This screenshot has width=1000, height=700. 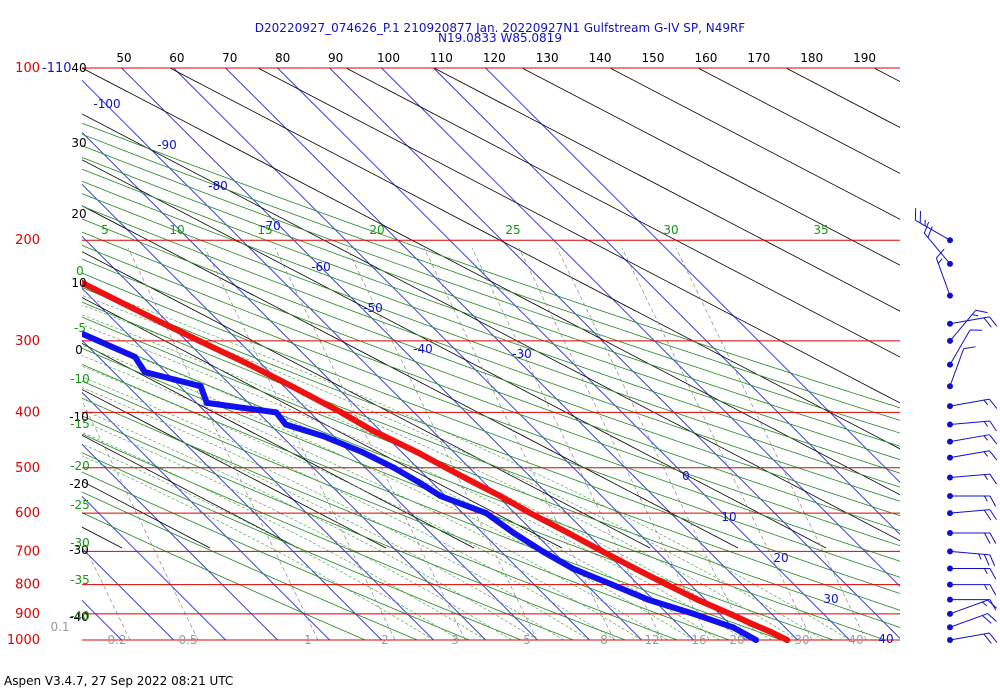 What do you see at coordinates (653, 58) in the screenshot?
I see `top-axis-tick-label: 150` at bounding box center [653, 58].